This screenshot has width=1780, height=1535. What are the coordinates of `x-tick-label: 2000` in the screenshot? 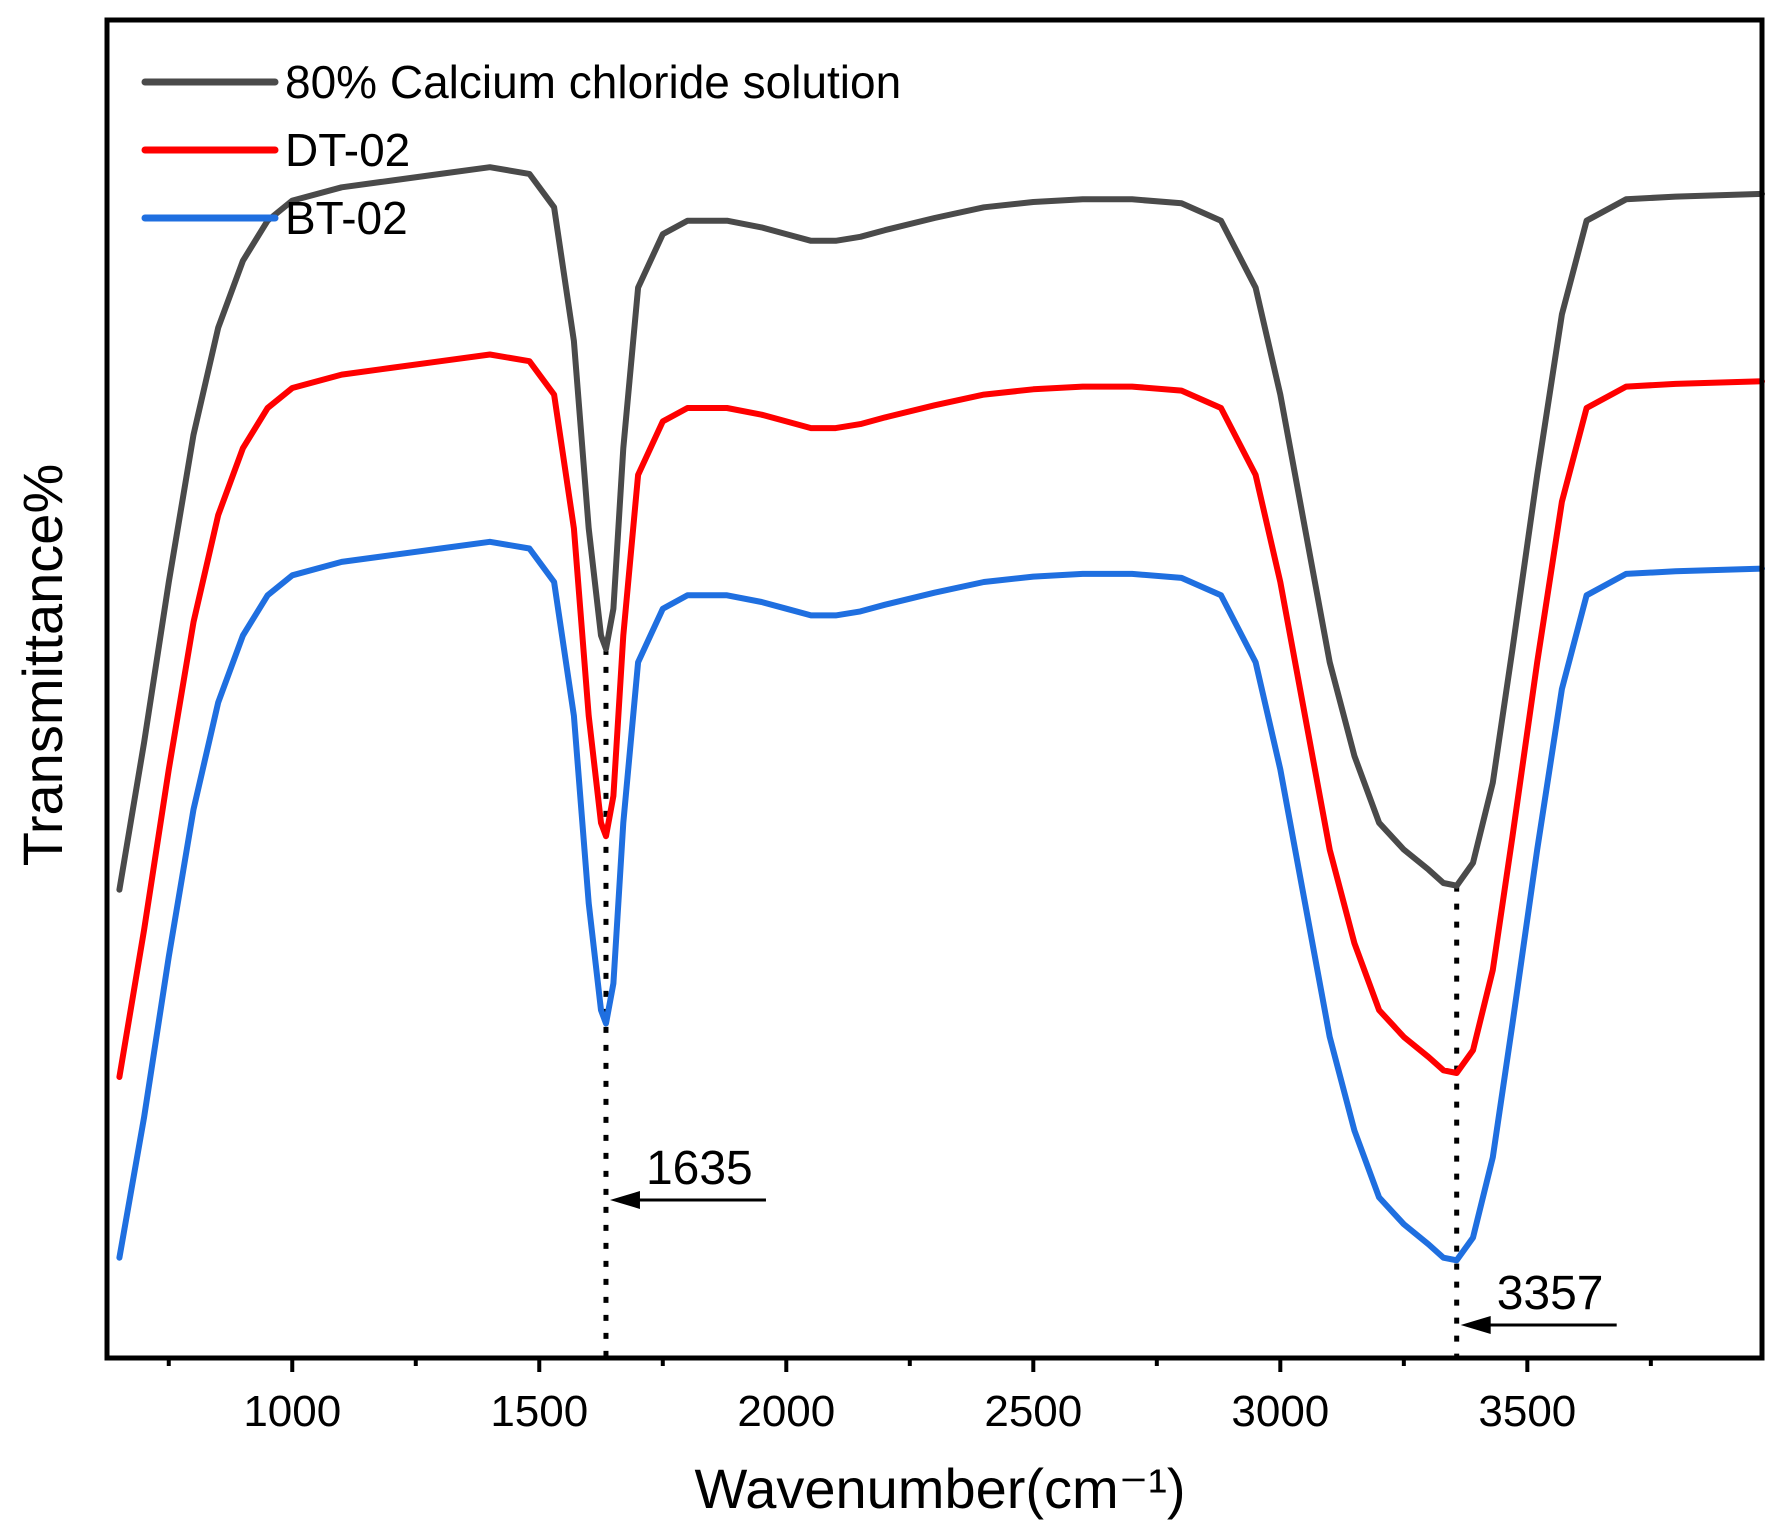 It's located at (786, 1411).